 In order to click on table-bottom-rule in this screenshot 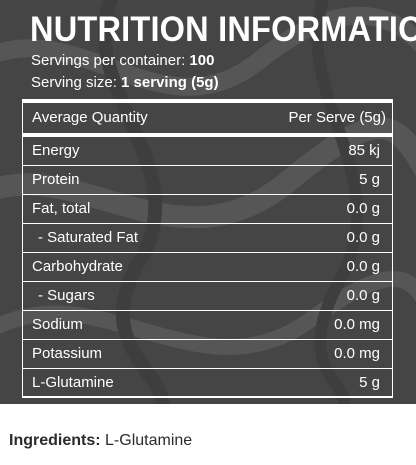, I will do `click(207, 397)`.